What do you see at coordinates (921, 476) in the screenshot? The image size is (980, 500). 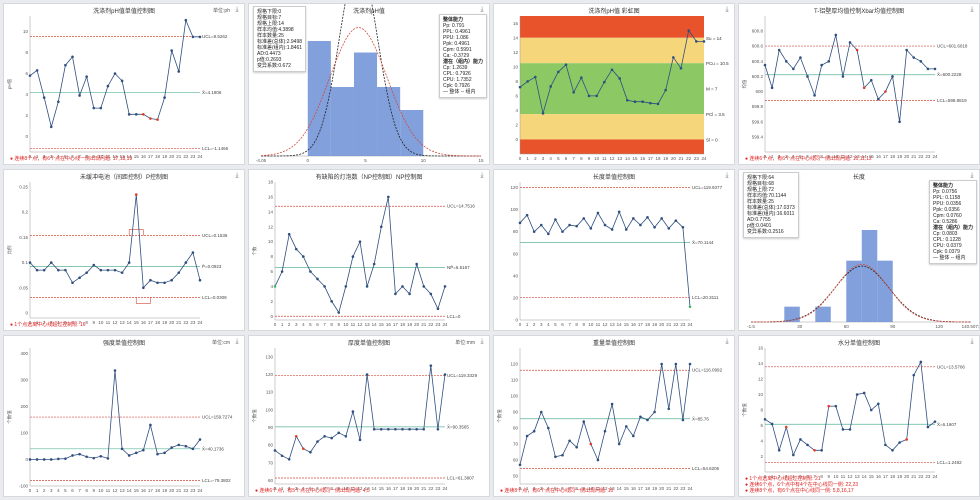 I see `x-tick-label: 22` at bounding box center [921, 476].